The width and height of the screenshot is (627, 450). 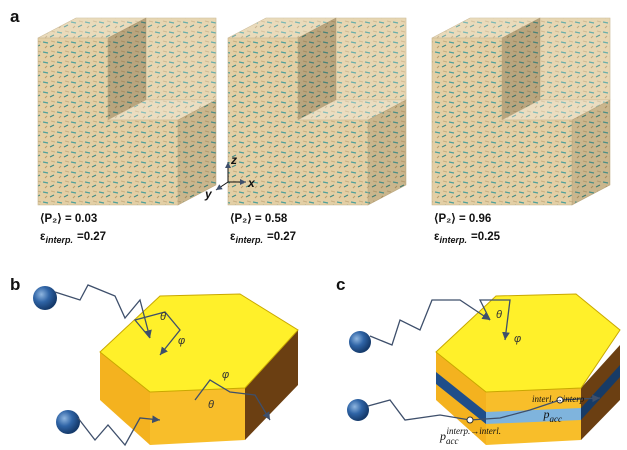 I want to click on epsilon-label: εinterp. =0.25, so click(x=467, y=238).